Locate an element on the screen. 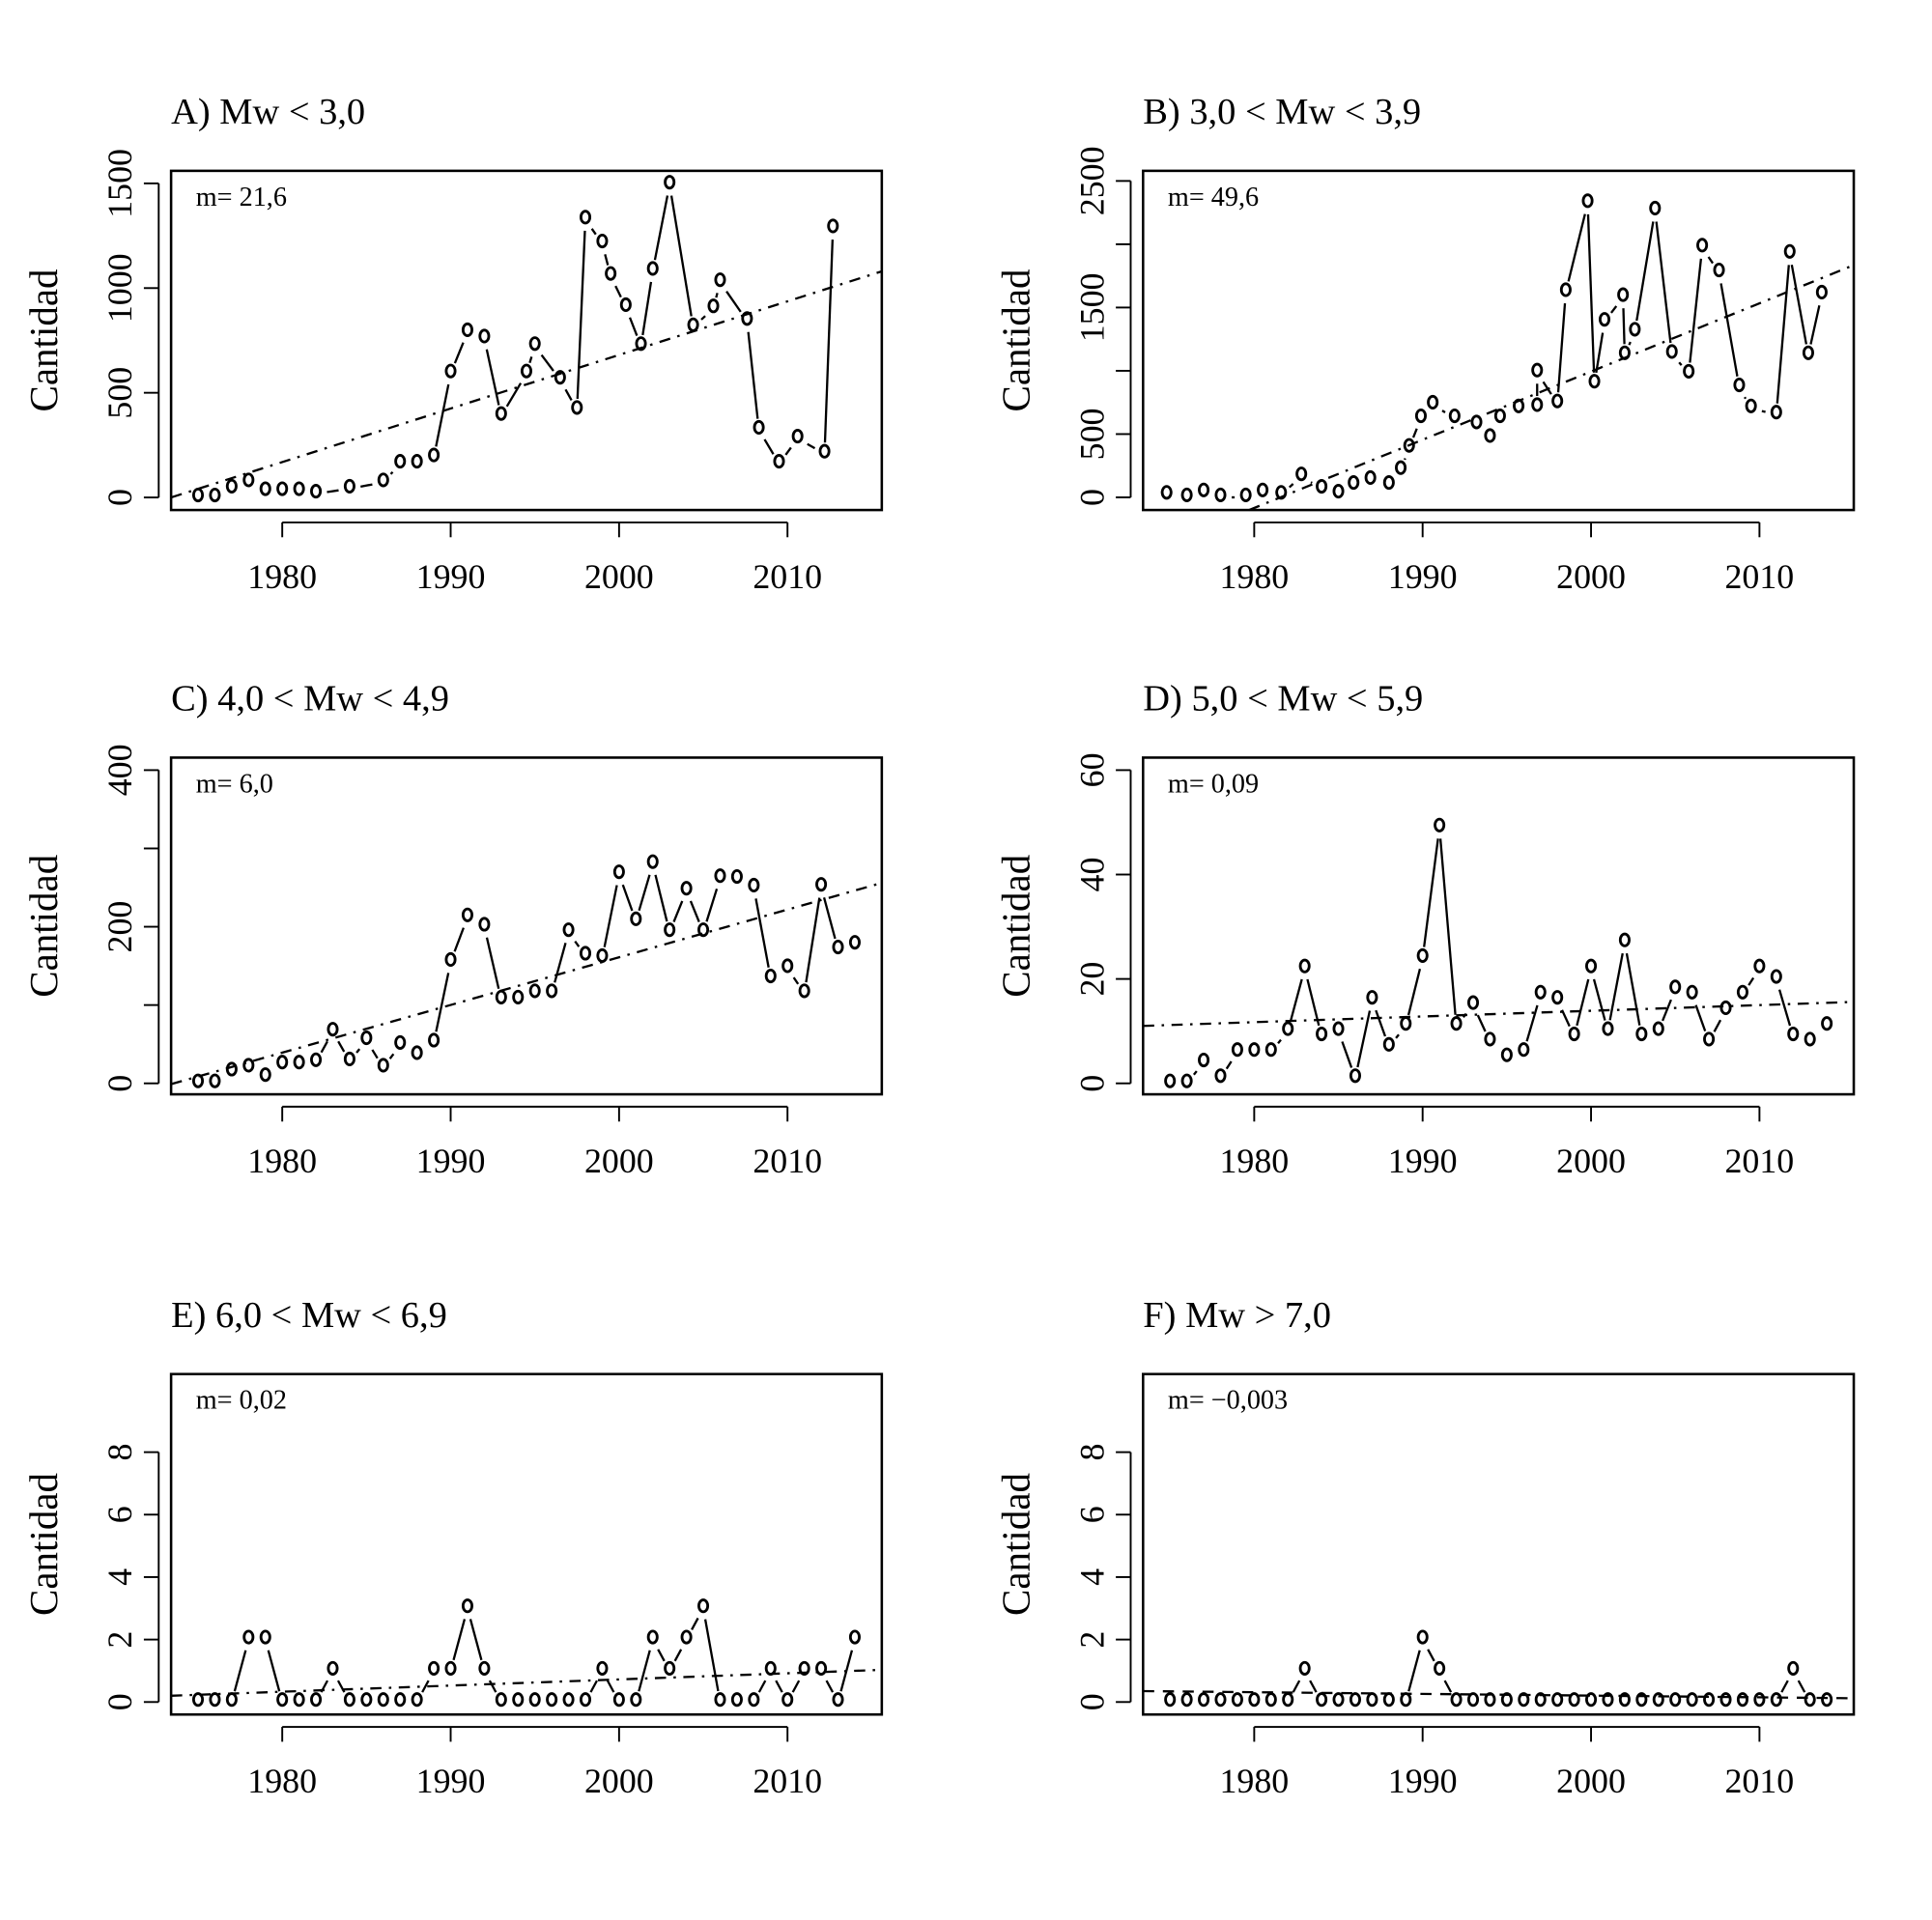  x-tick-label: 1980 is located at coordinates (1254, 1781).